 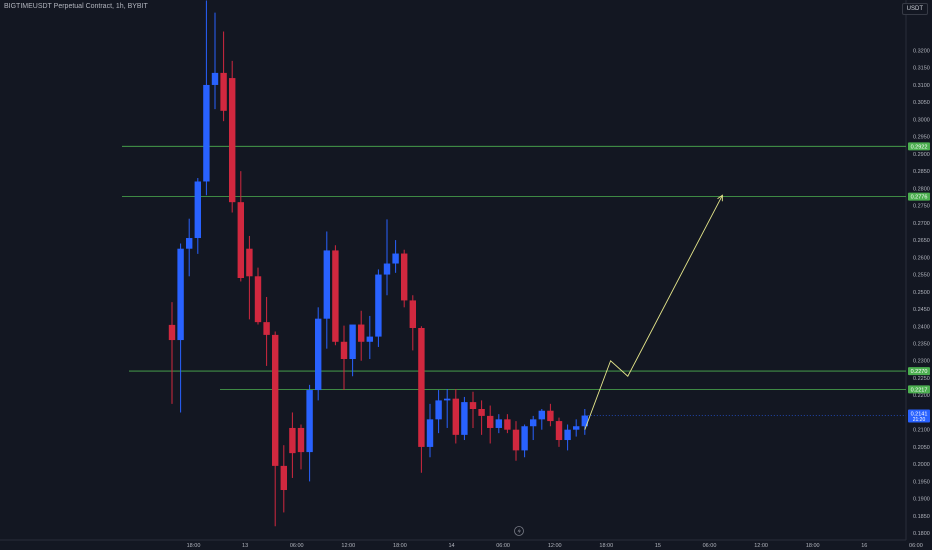 What do you see at coordinates (921, 362) in the screenshot?
I see `y-tick-label: 0.2300` at bounding box center [921, 362].